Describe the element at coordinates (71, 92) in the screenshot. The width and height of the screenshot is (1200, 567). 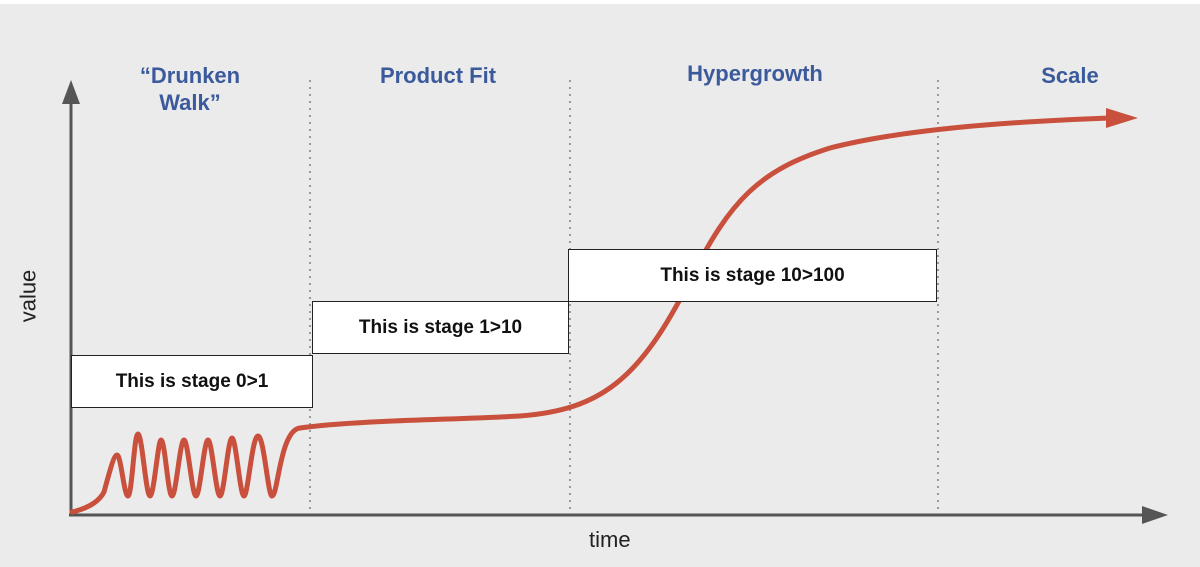
I see `y-axis-arrowhead` at that location.